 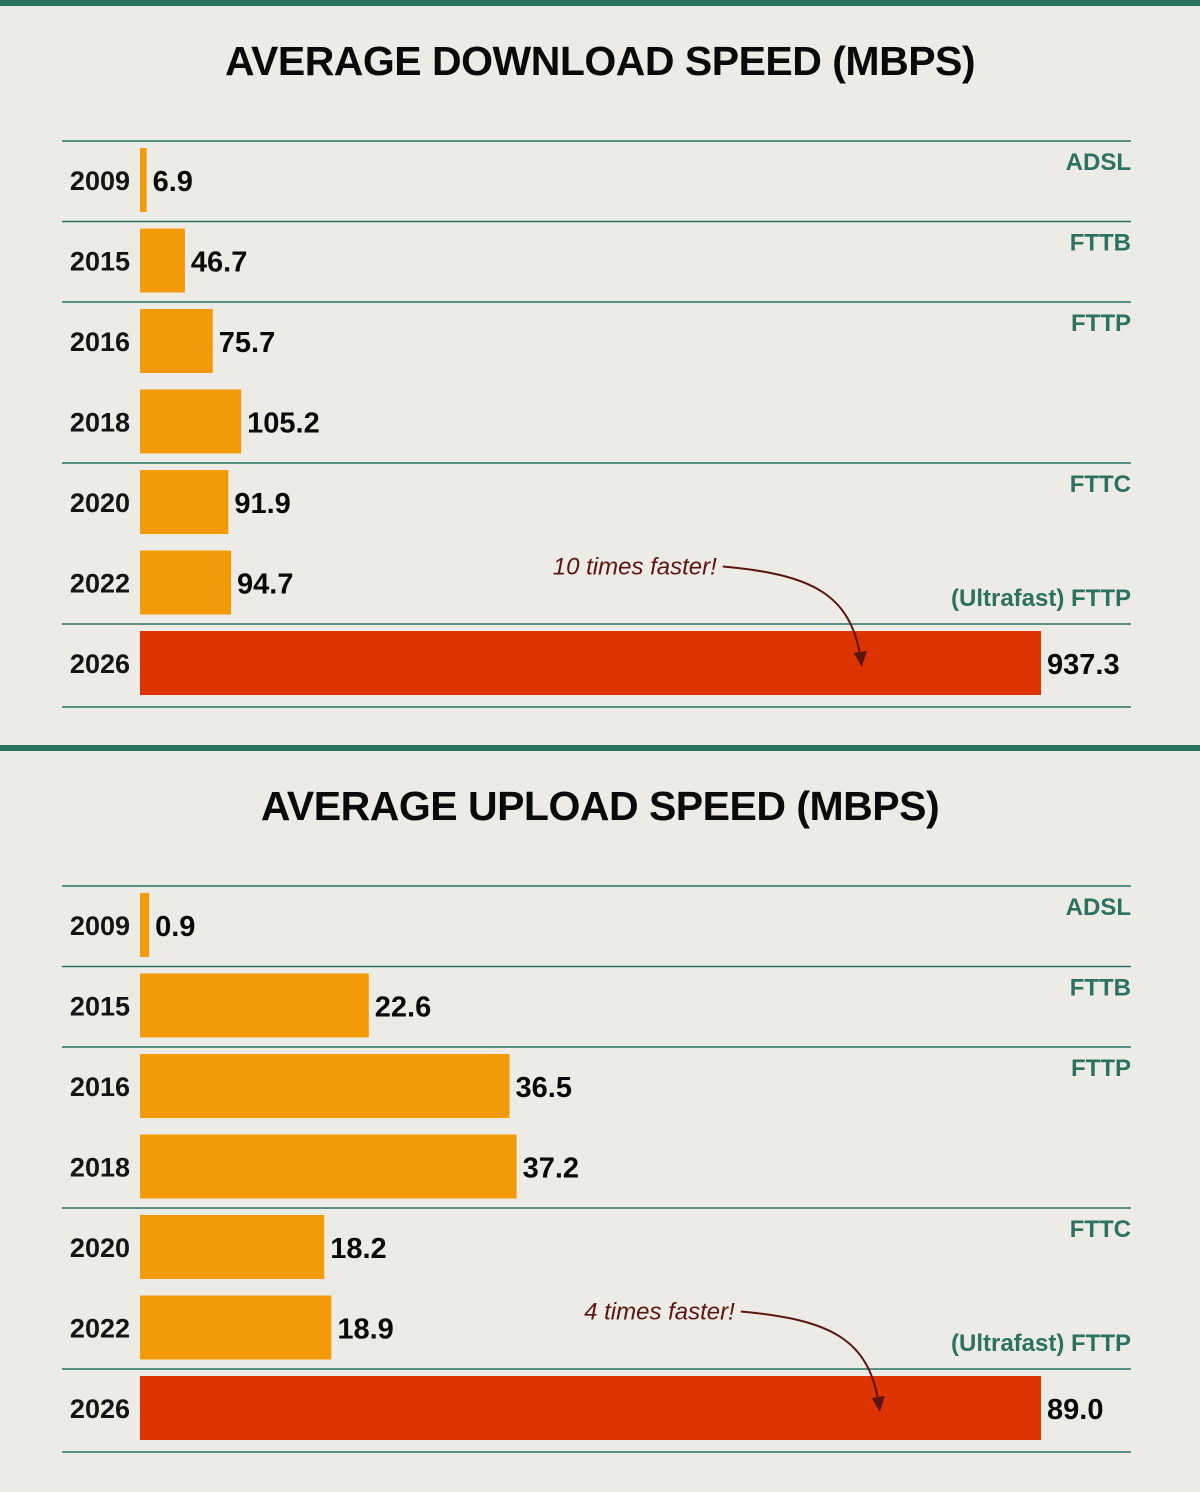 What do you see at coordinates (600, 806) in the screenshot?
I see `chart-title: AVERAGE UPLOAD SPEED (MBPS)` at bounding box center [600, 806].